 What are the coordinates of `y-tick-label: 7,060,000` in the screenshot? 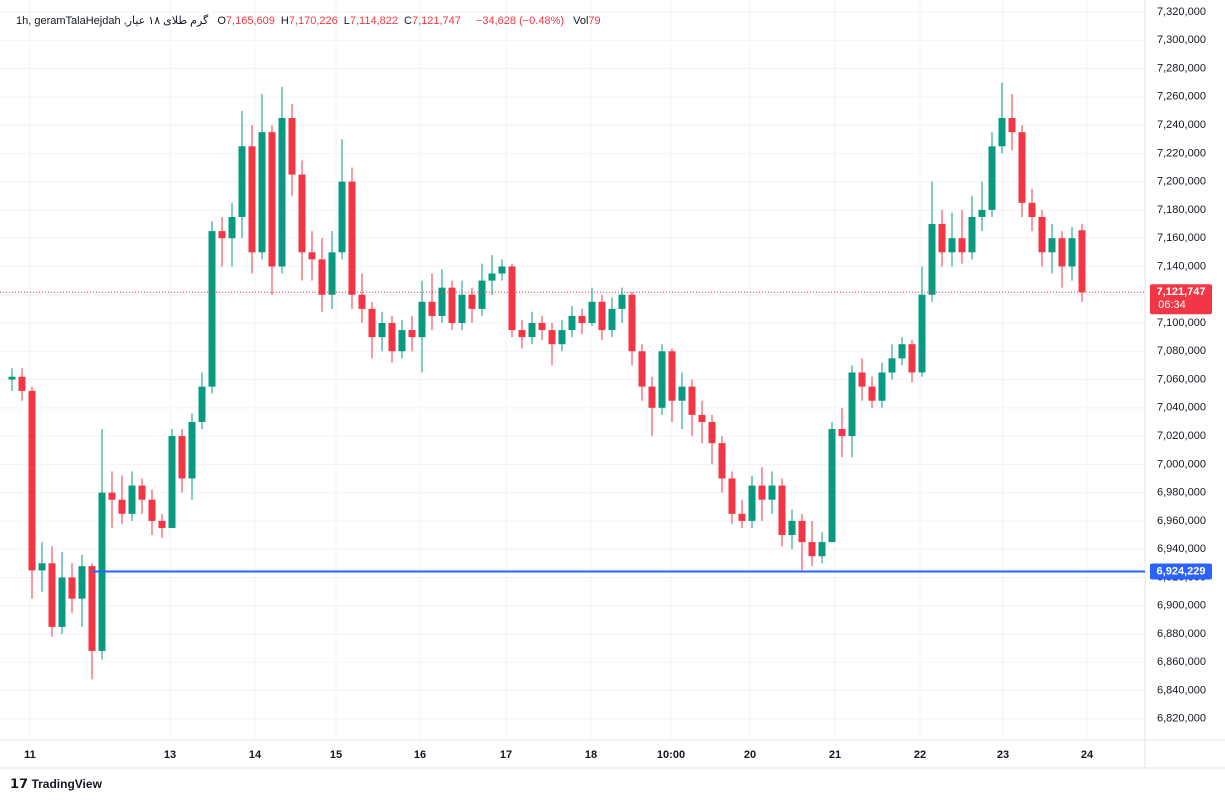 It's located at (1181, 379).